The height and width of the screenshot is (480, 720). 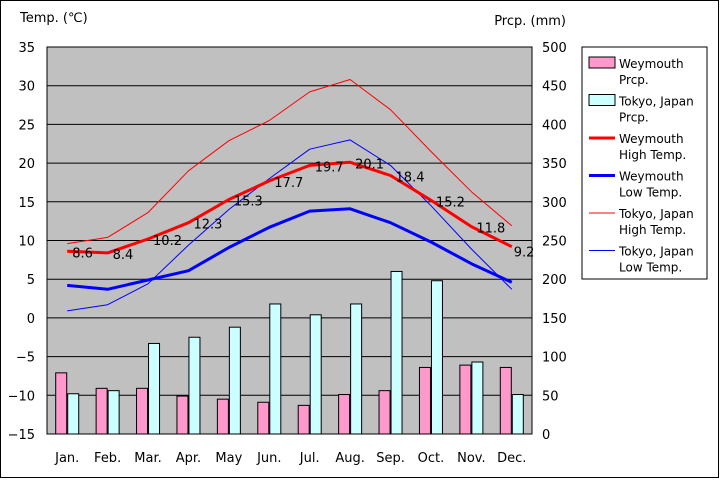 I want to click on x-tick-label: May, so click(x=228, y=458).